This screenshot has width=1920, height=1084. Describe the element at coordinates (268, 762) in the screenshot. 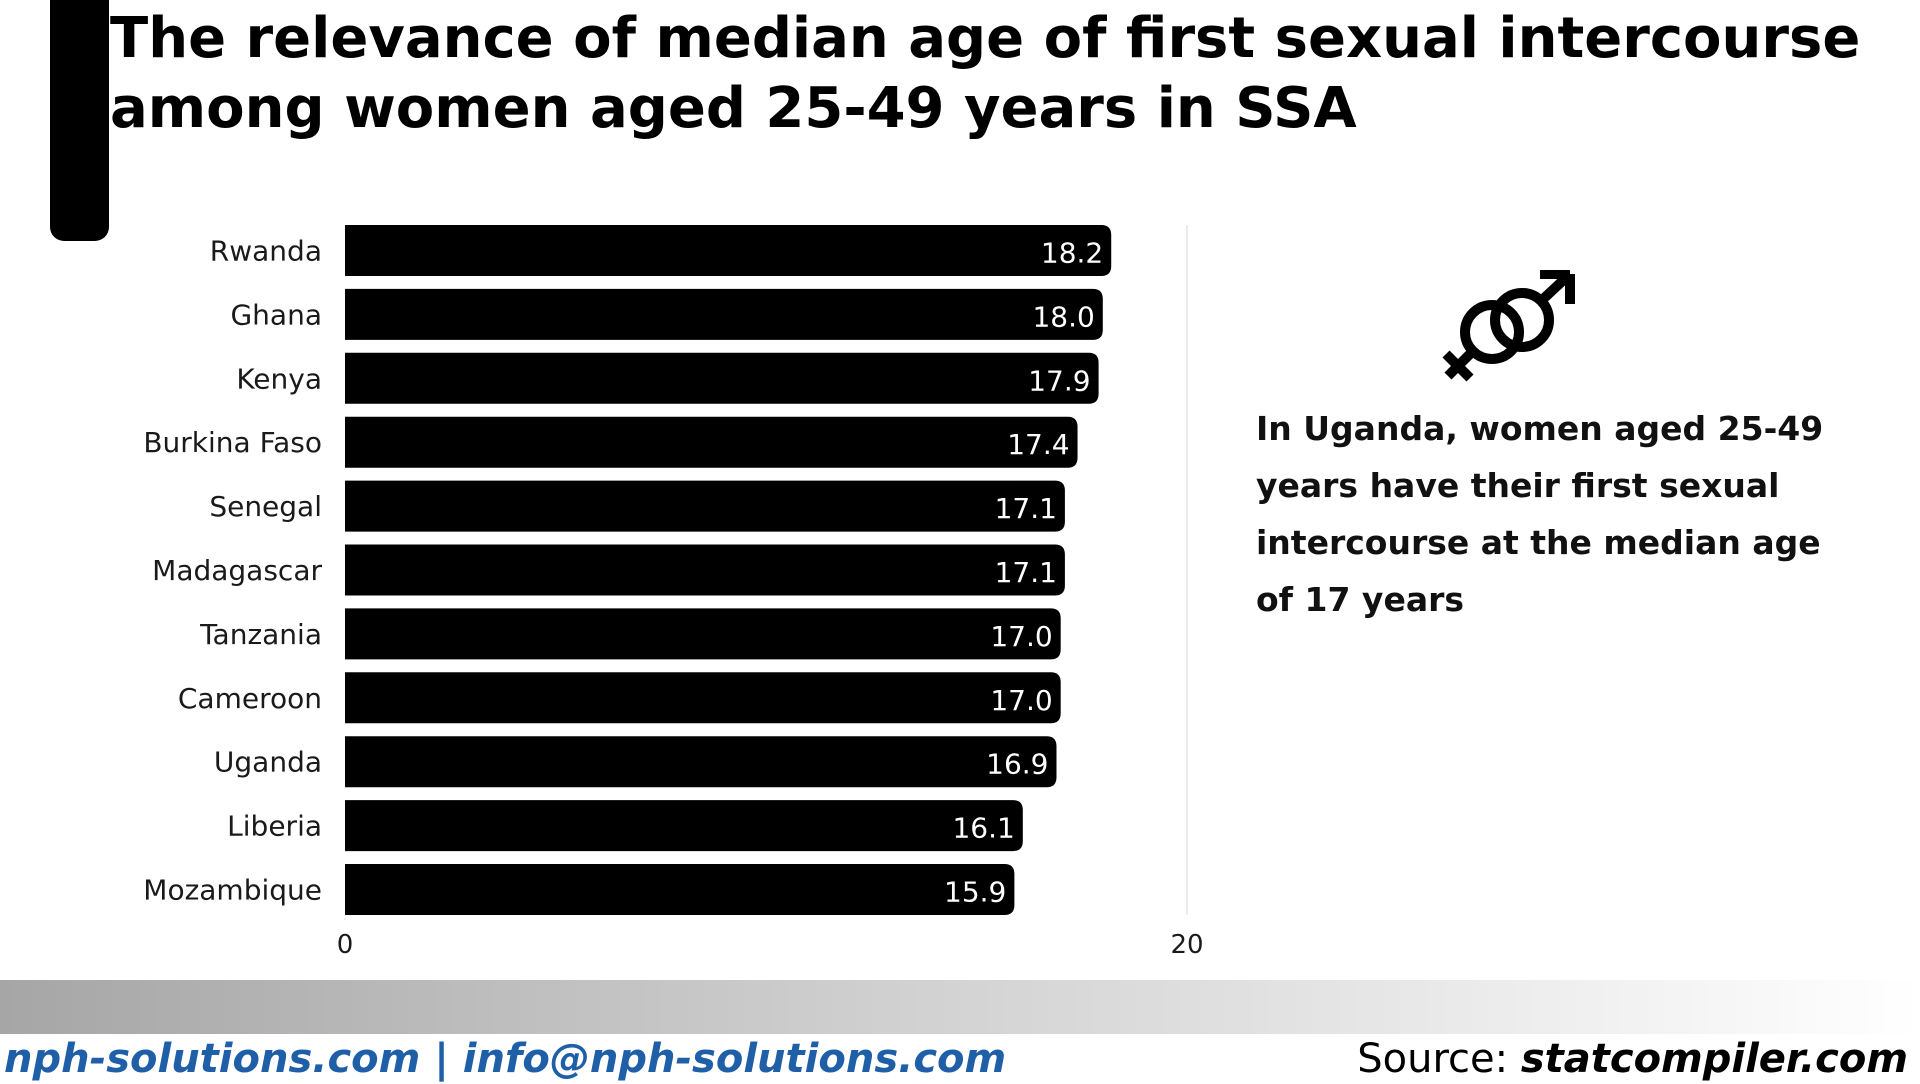

I see `category-label: Uganda` at that location.